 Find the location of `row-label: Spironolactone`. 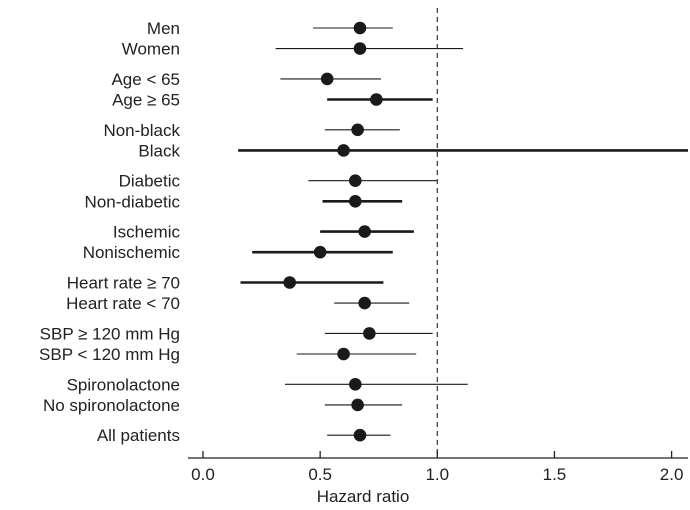

row-label: Spironolactone is located at coordinates (123, 384).